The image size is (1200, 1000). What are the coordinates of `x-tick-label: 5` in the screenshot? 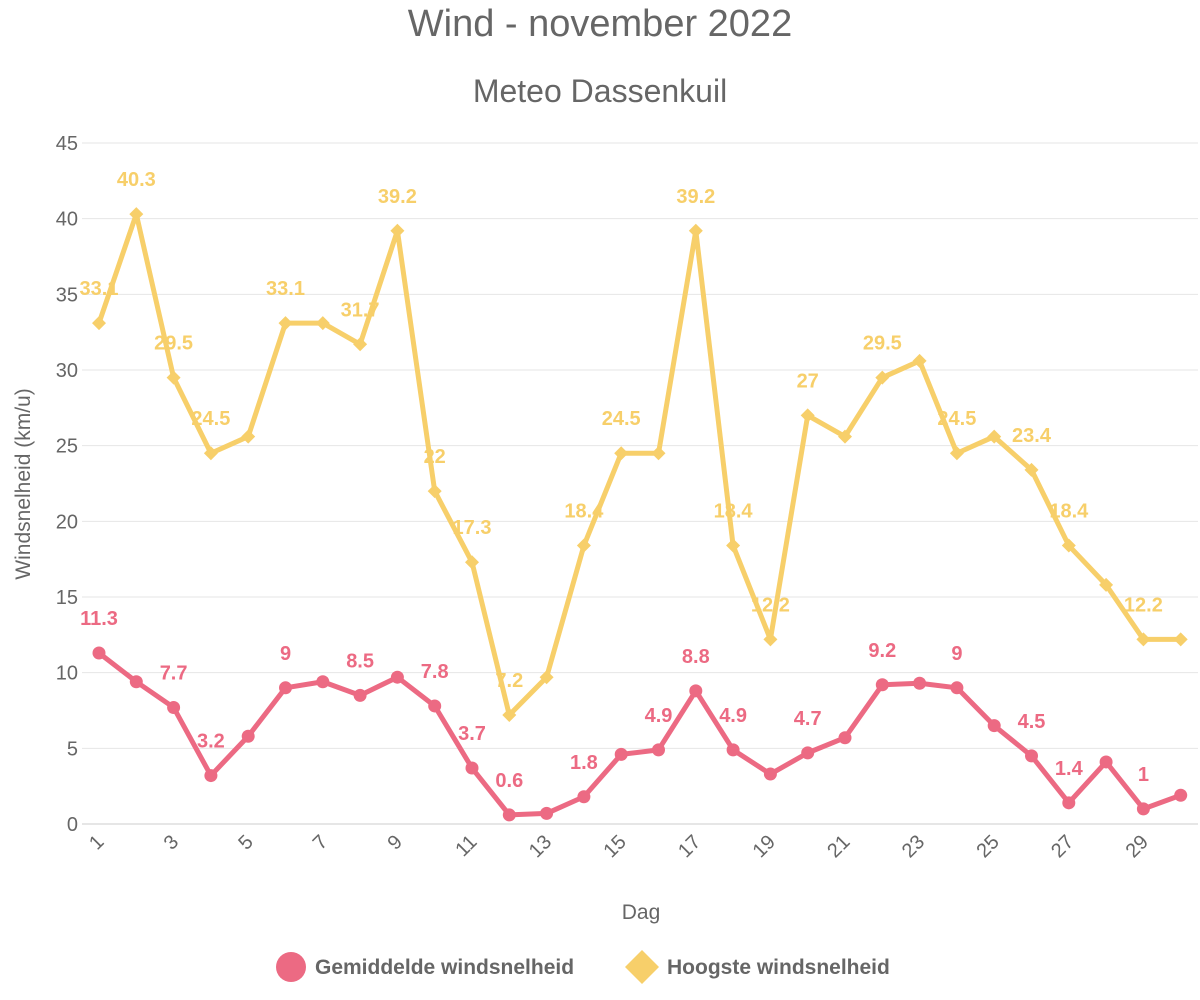 It's located at (245, 842).